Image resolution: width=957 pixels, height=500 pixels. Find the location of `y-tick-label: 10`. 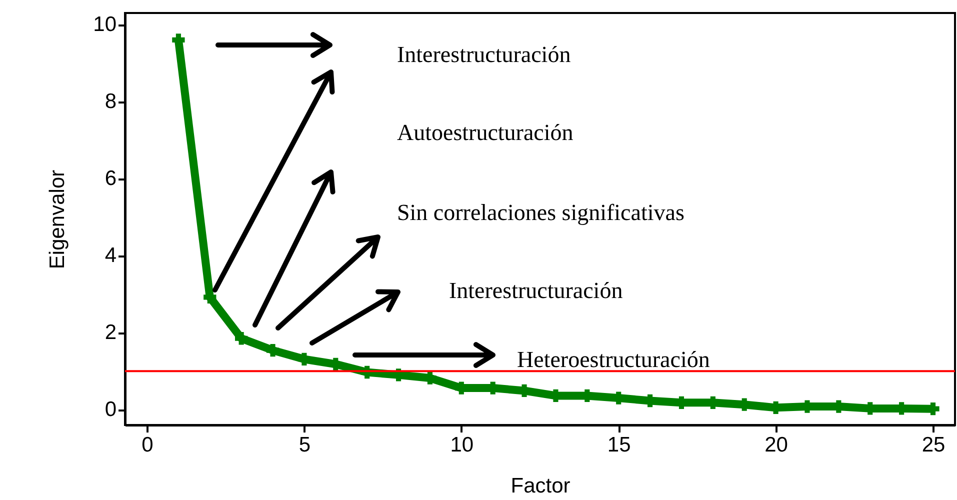

y-tick-label: 10 is located at coordinates (104, 24).